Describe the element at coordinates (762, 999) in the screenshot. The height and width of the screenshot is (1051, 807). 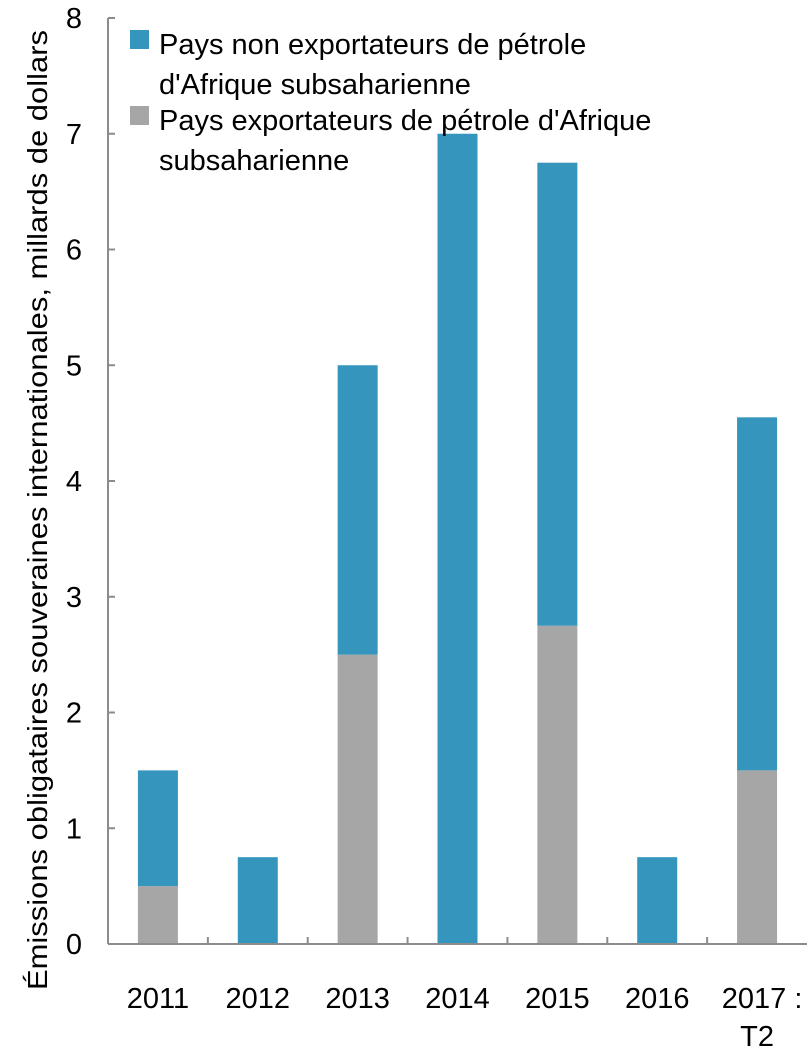
I see `x-tick-label: 2017 :` at that location.